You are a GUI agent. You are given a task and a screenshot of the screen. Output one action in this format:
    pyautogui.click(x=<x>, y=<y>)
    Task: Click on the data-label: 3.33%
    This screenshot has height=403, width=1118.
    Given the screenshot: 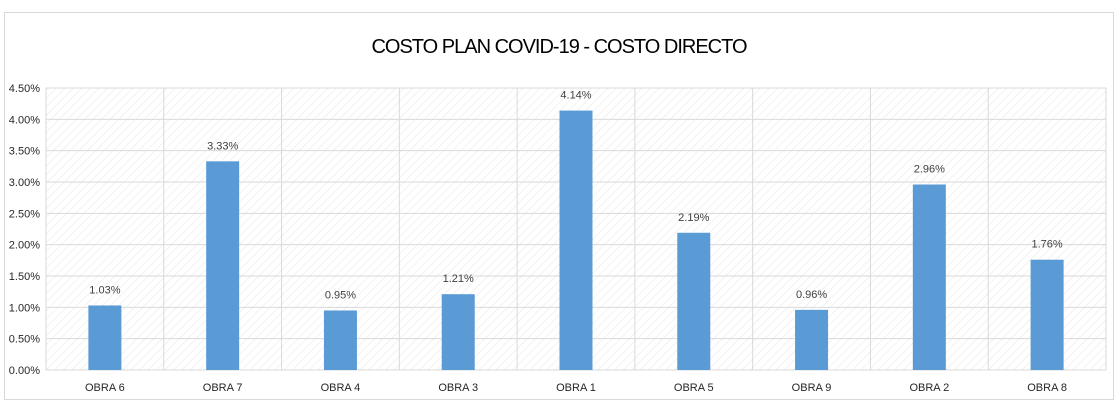 What is the action you would take?
    pyautogui.click(x=222, y=146)
    